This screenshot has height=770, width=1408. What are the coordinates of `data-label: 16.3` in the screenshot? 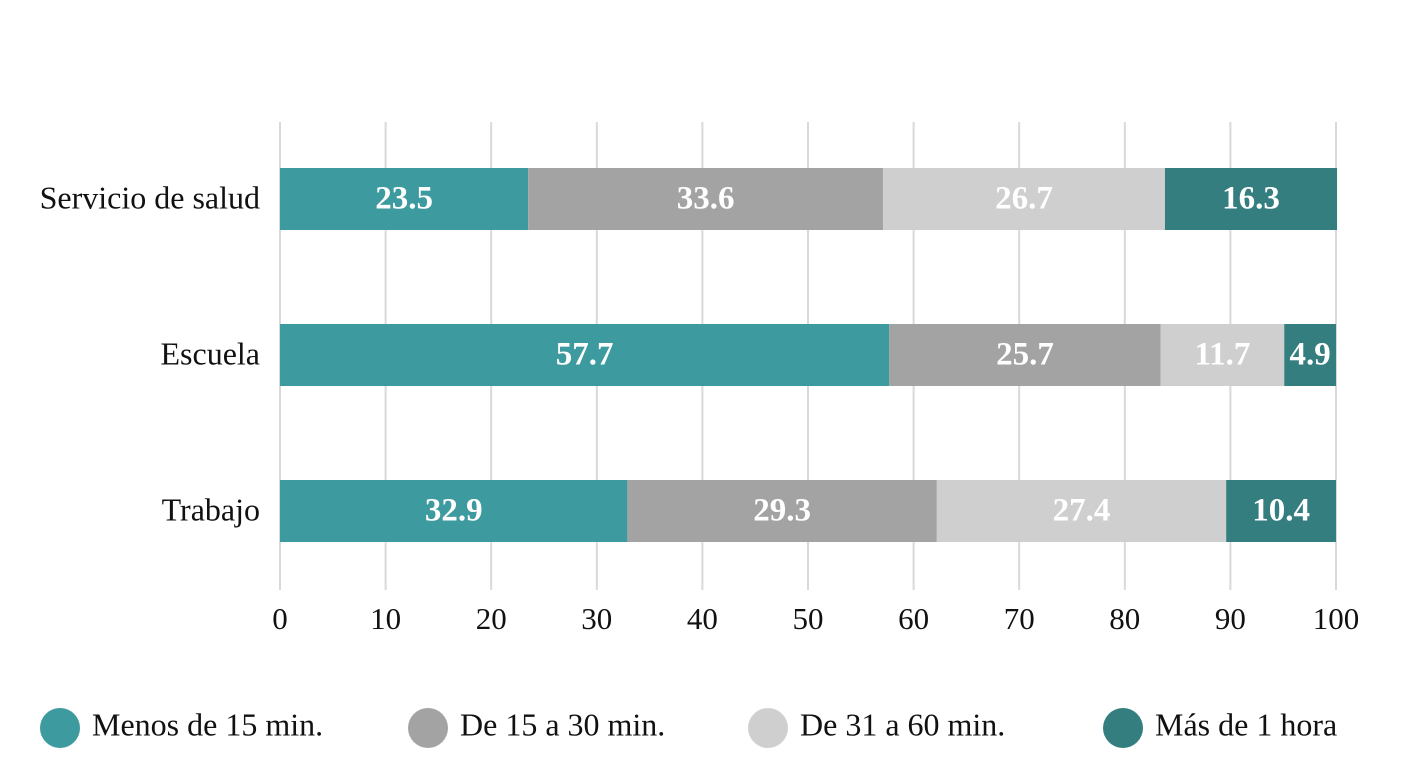 It's located at (1251, 199).